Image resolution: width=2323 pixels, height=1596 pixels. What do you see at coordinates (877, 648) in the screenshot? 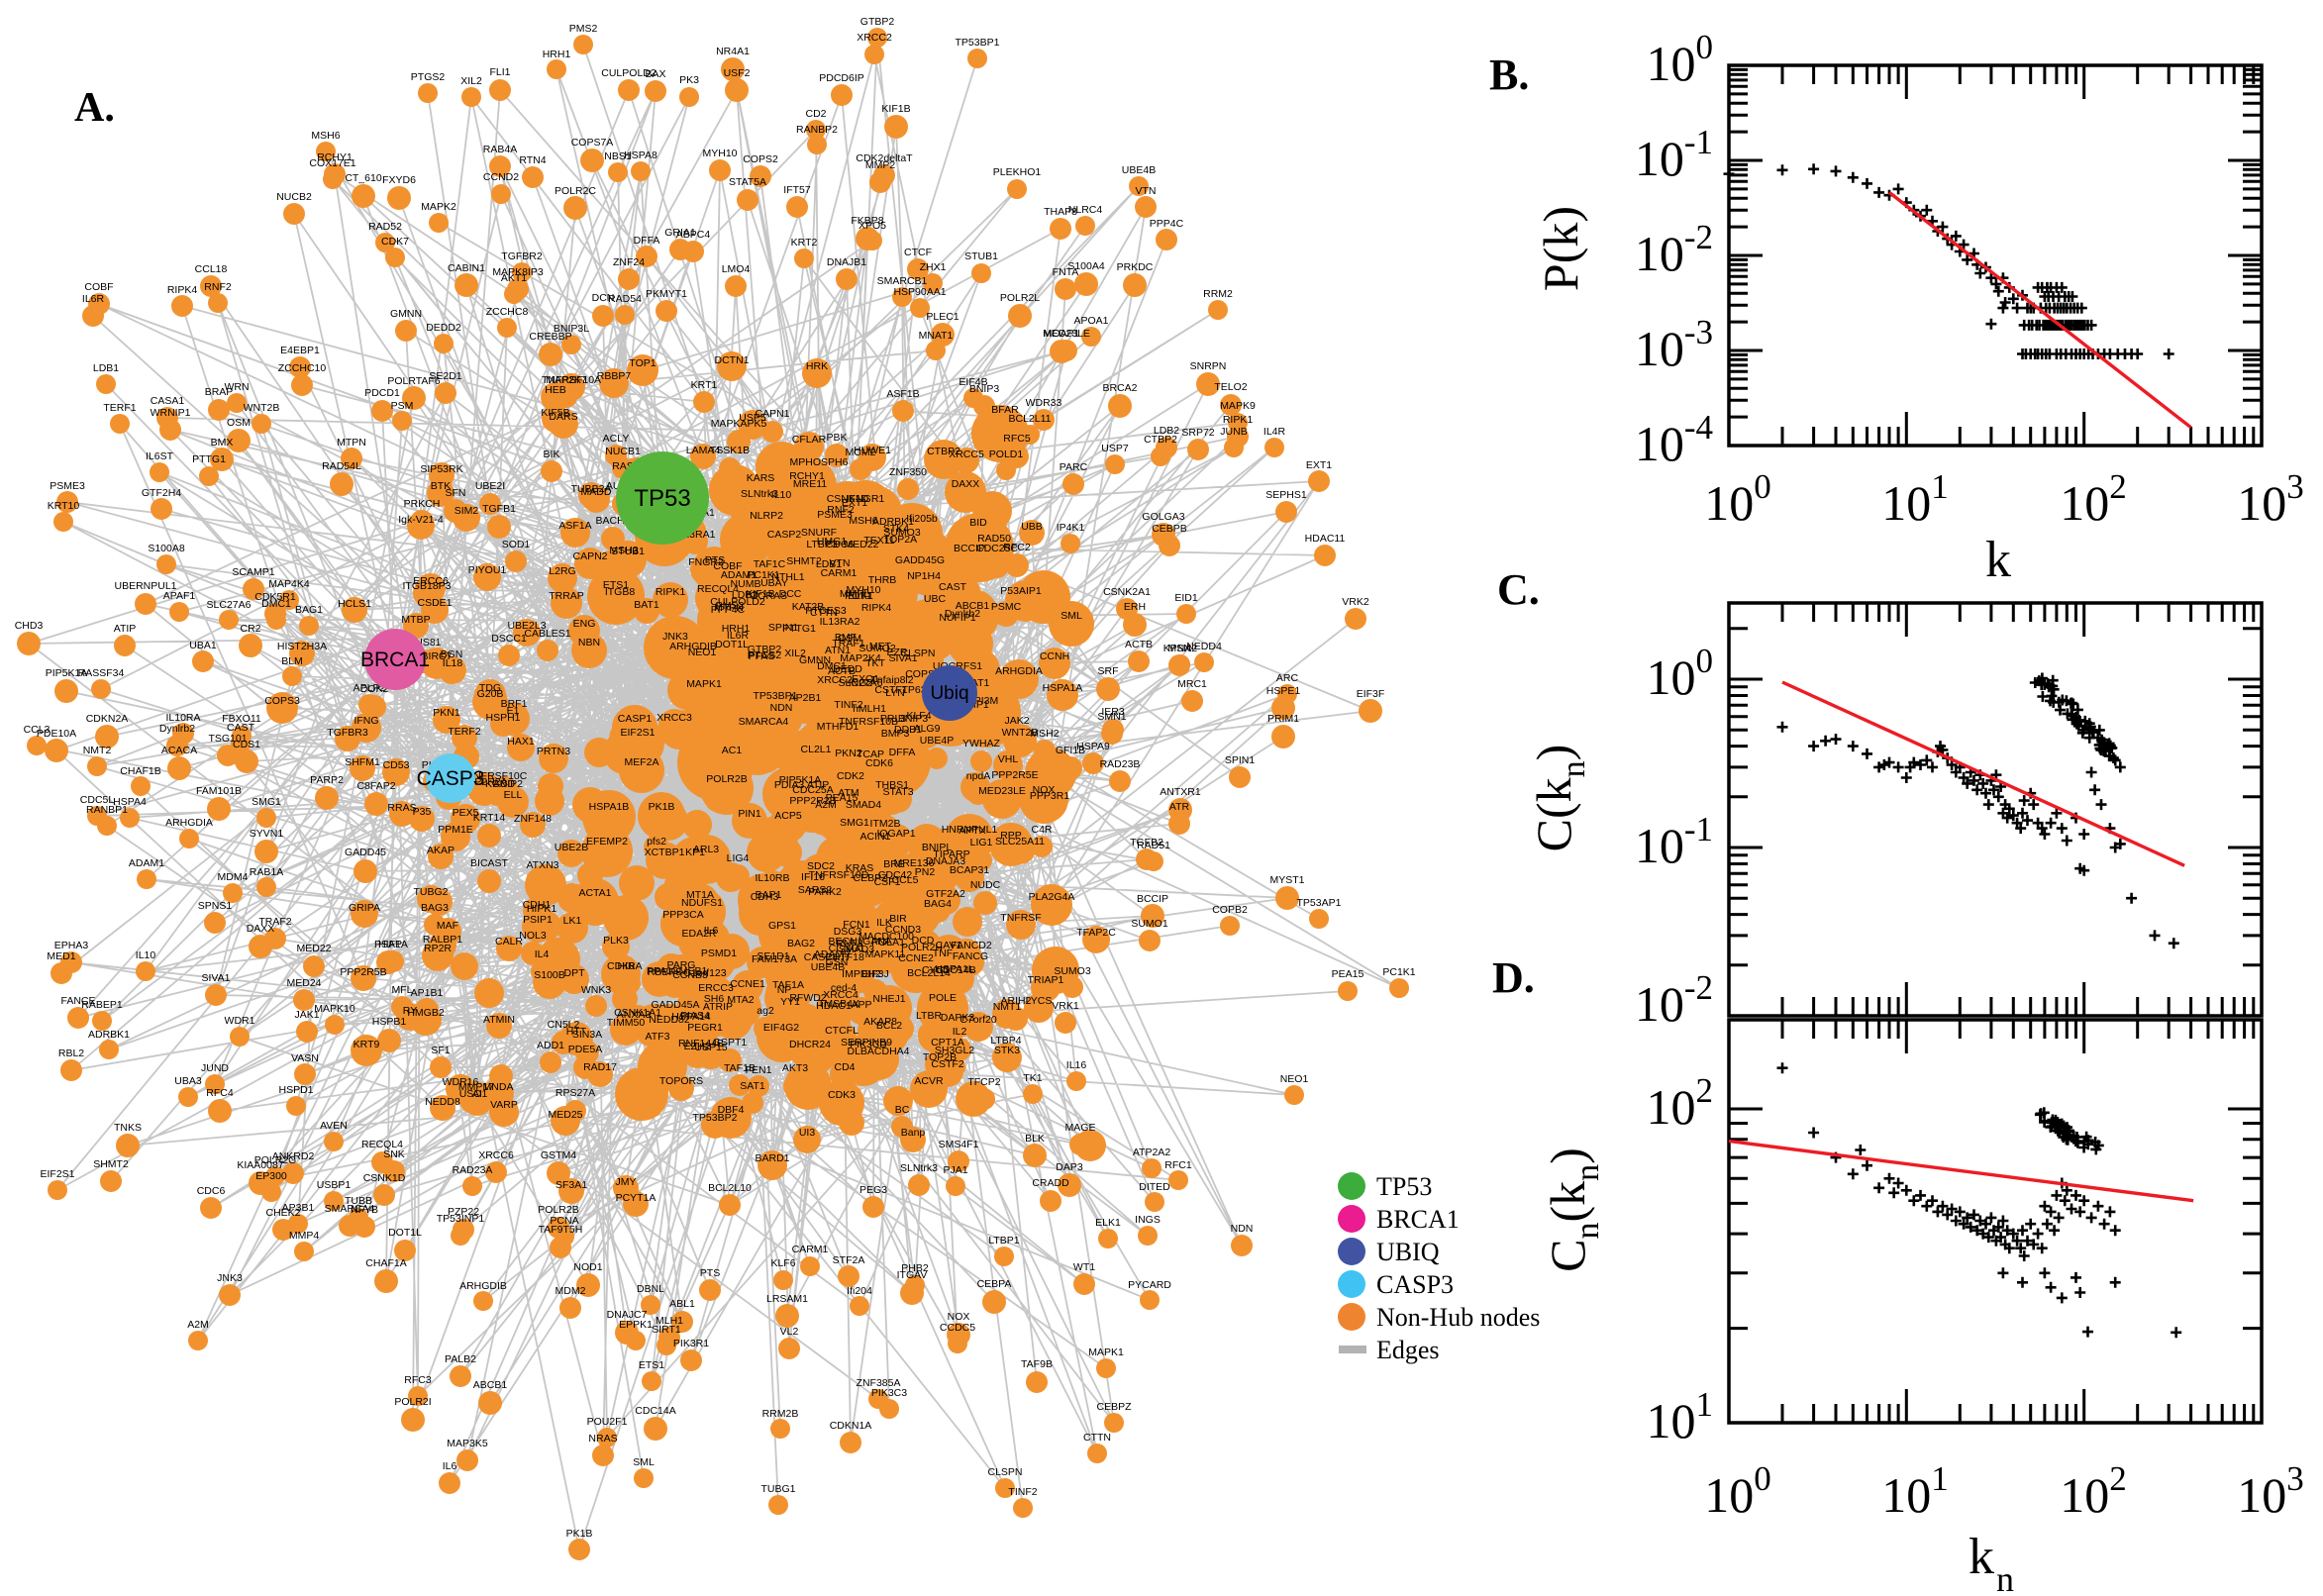
I see `svg-text: SUMO2` at bounding box center [877, 648].